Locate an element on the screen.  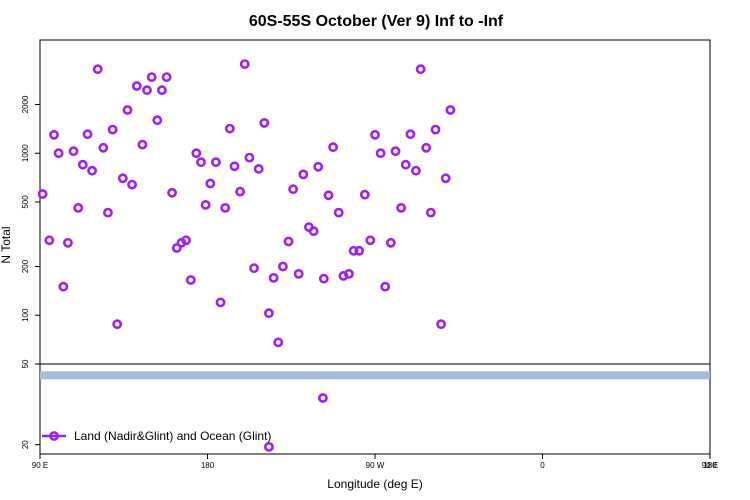
x-tick-label: 0 is located at coordinates (542, 465).